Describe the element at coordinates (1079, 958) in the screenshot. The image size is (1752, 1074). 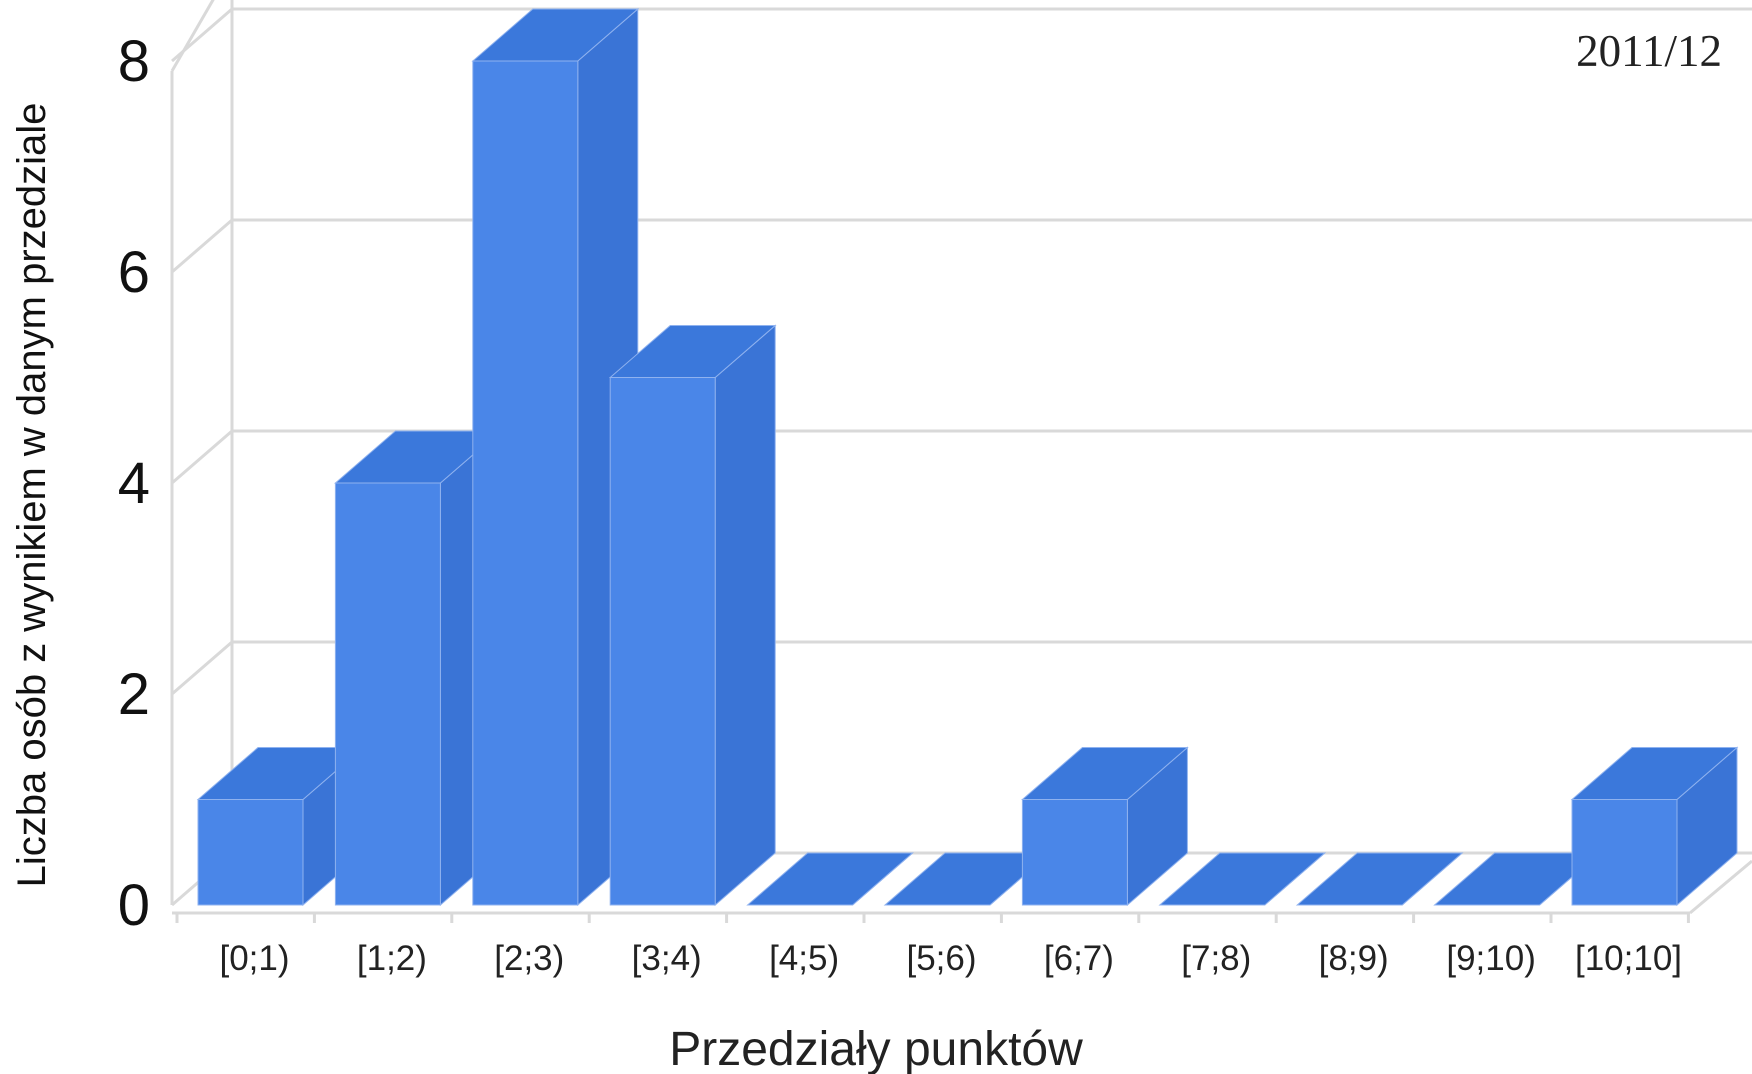
I see `x-tick-label: [6;7)` at that location.